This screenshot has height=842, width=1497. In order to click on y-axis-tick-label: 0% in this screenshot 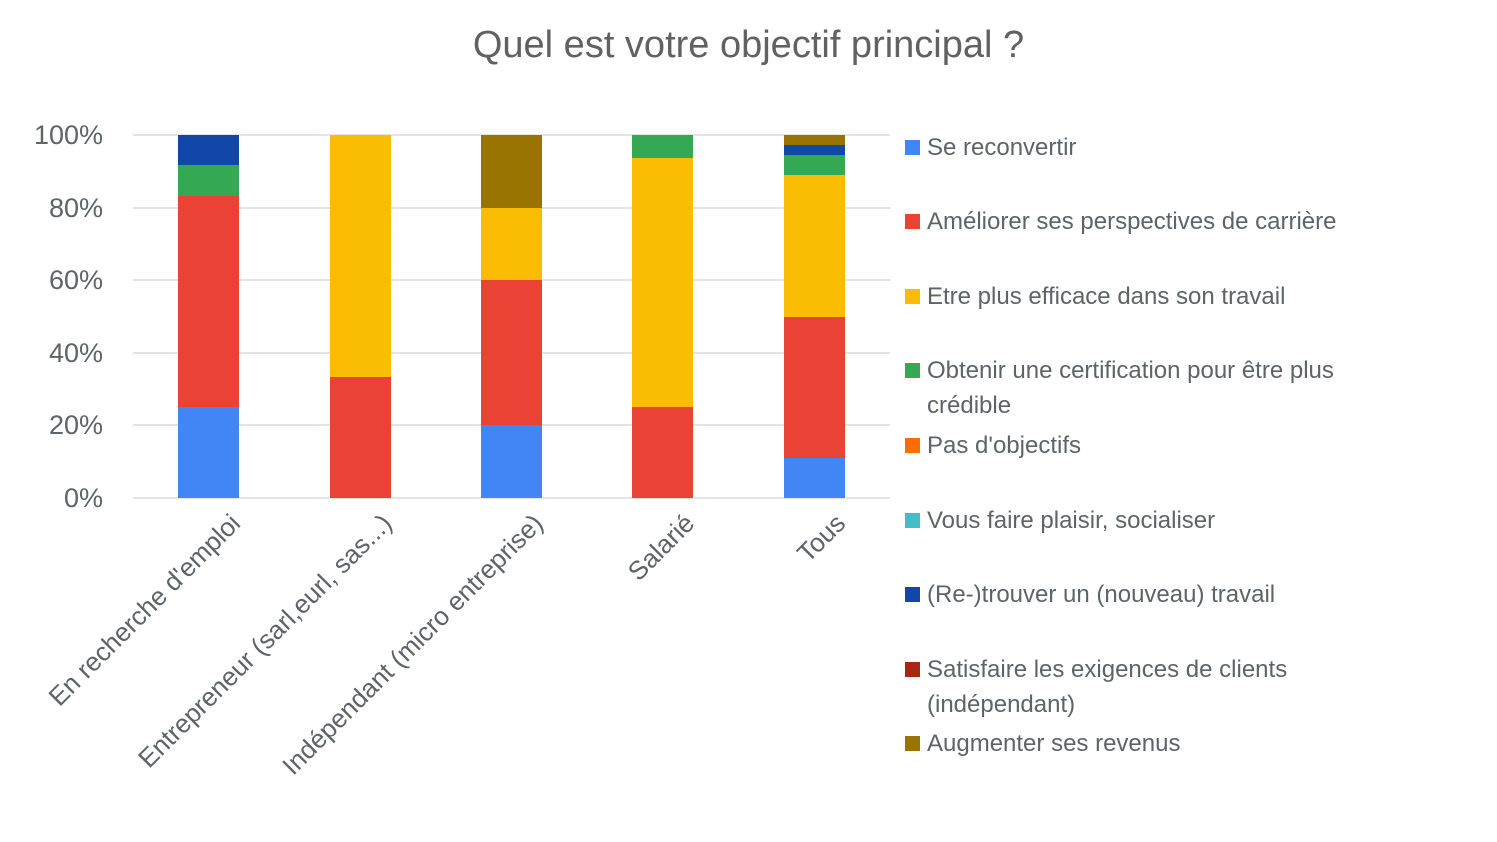, I will do `click(83, 498)`.